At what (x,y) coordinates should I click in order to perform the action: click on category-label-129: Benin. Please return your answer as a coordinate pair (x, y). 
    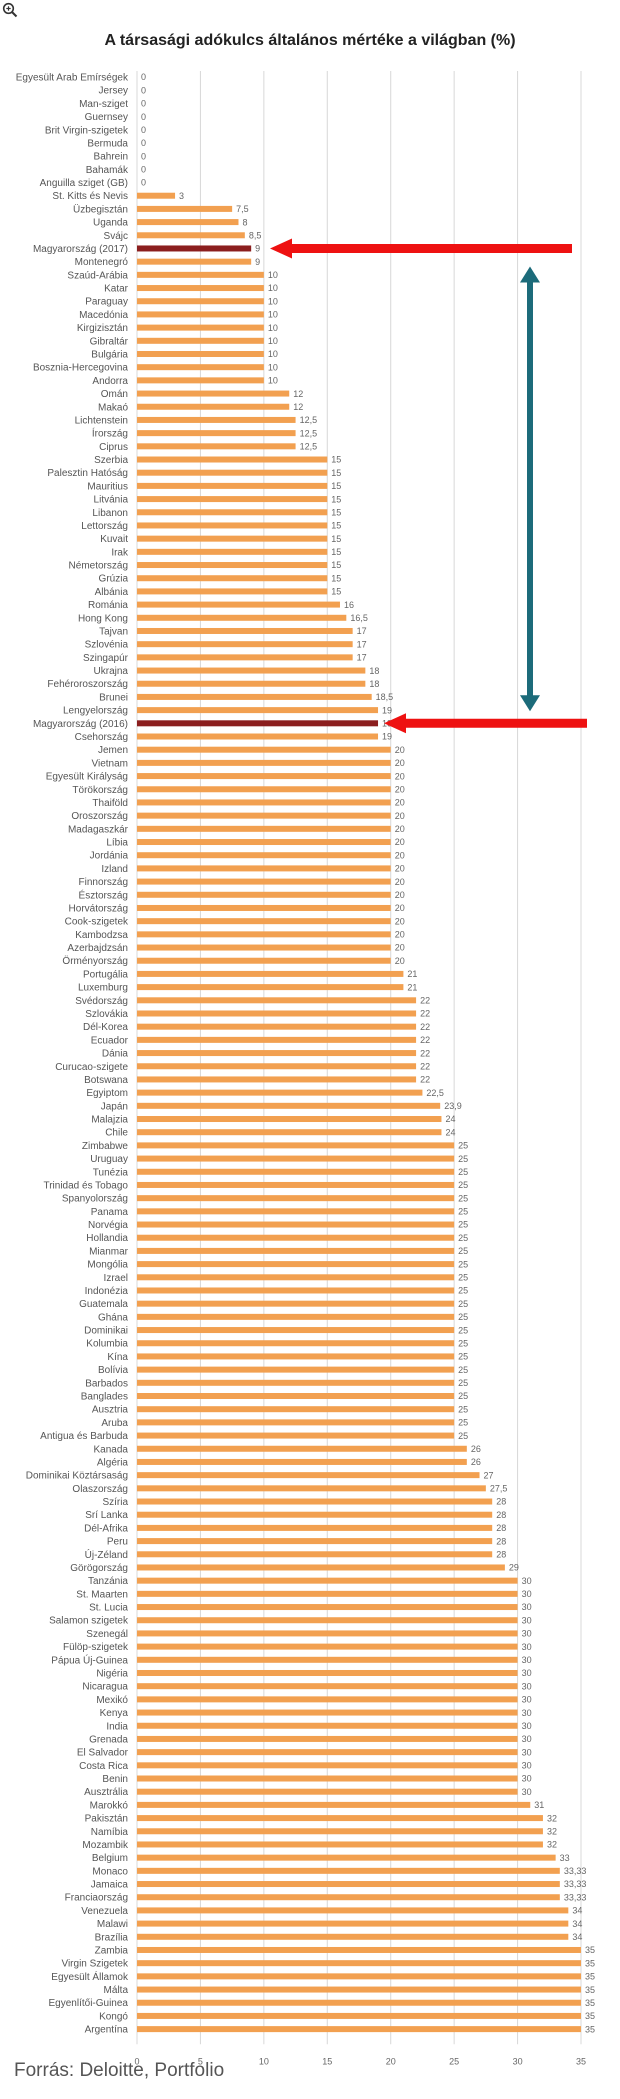
    Looking at the image, I should click on (115, 1779).